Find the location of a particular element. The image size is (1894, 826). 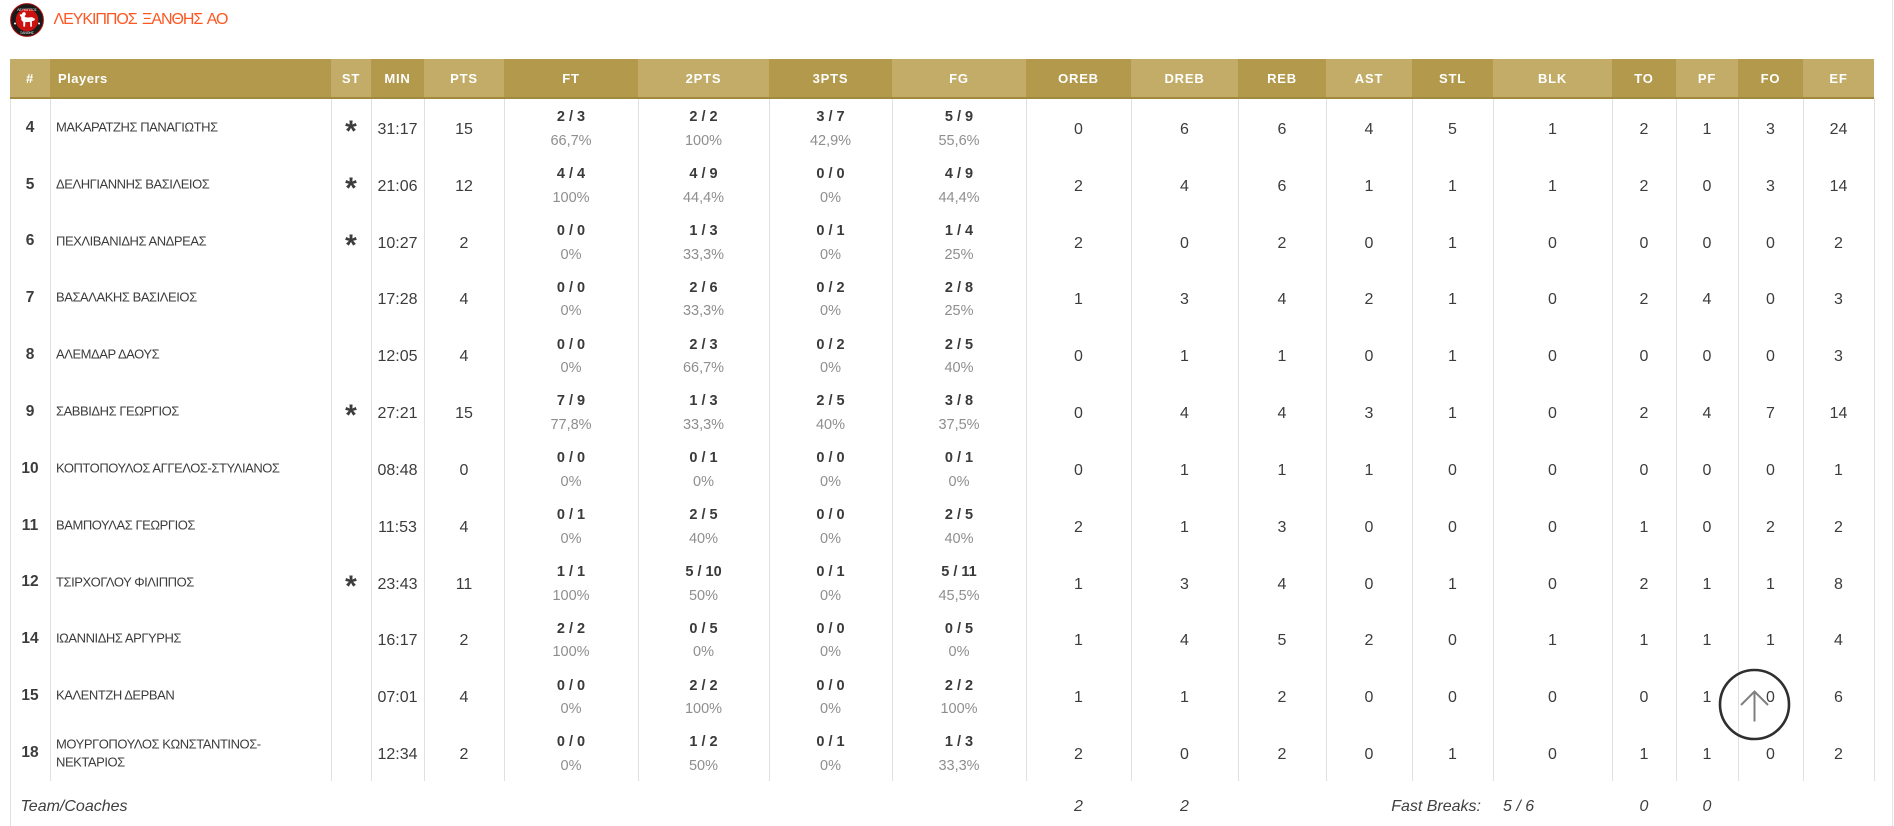

svg-text: ΛΕΥΚΙΠΠΟΣ is located at coordinates (27, 10).